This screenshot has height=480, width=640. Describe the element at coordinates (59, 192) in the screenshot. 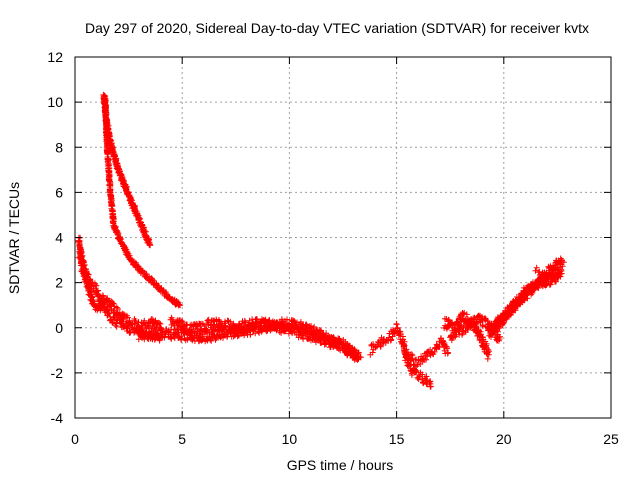

I see `y-tick-label: 6` at that location.